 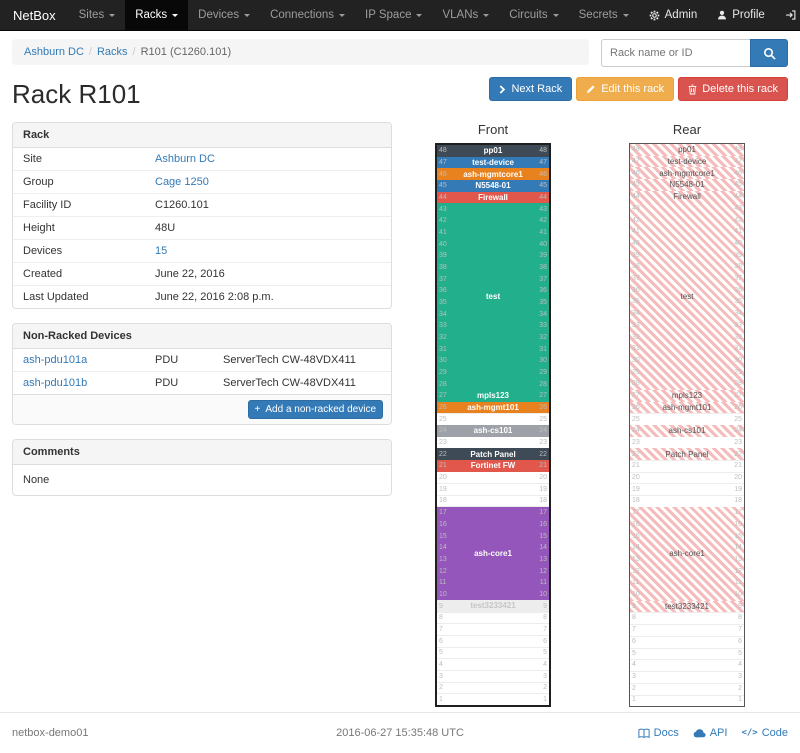 I want to click on footer-links: Docs API </> Code, so click(x=678, y=733).